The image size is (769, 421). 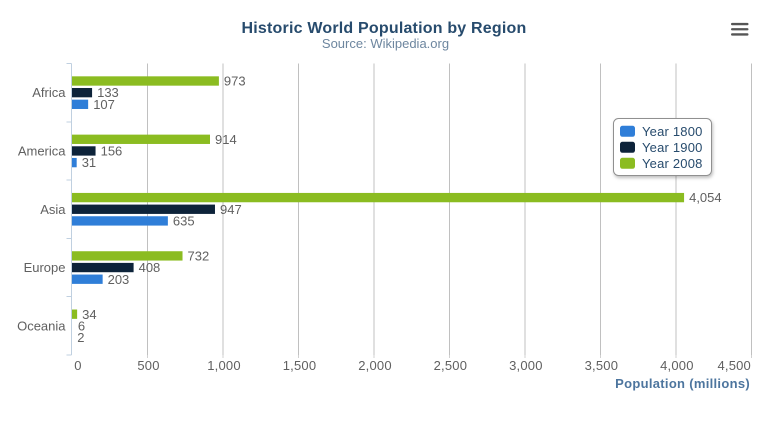 What do you see at coordinates (148, 365) in the screenshot?
I see `svg-text: 500` at bounding box center [148, 365].